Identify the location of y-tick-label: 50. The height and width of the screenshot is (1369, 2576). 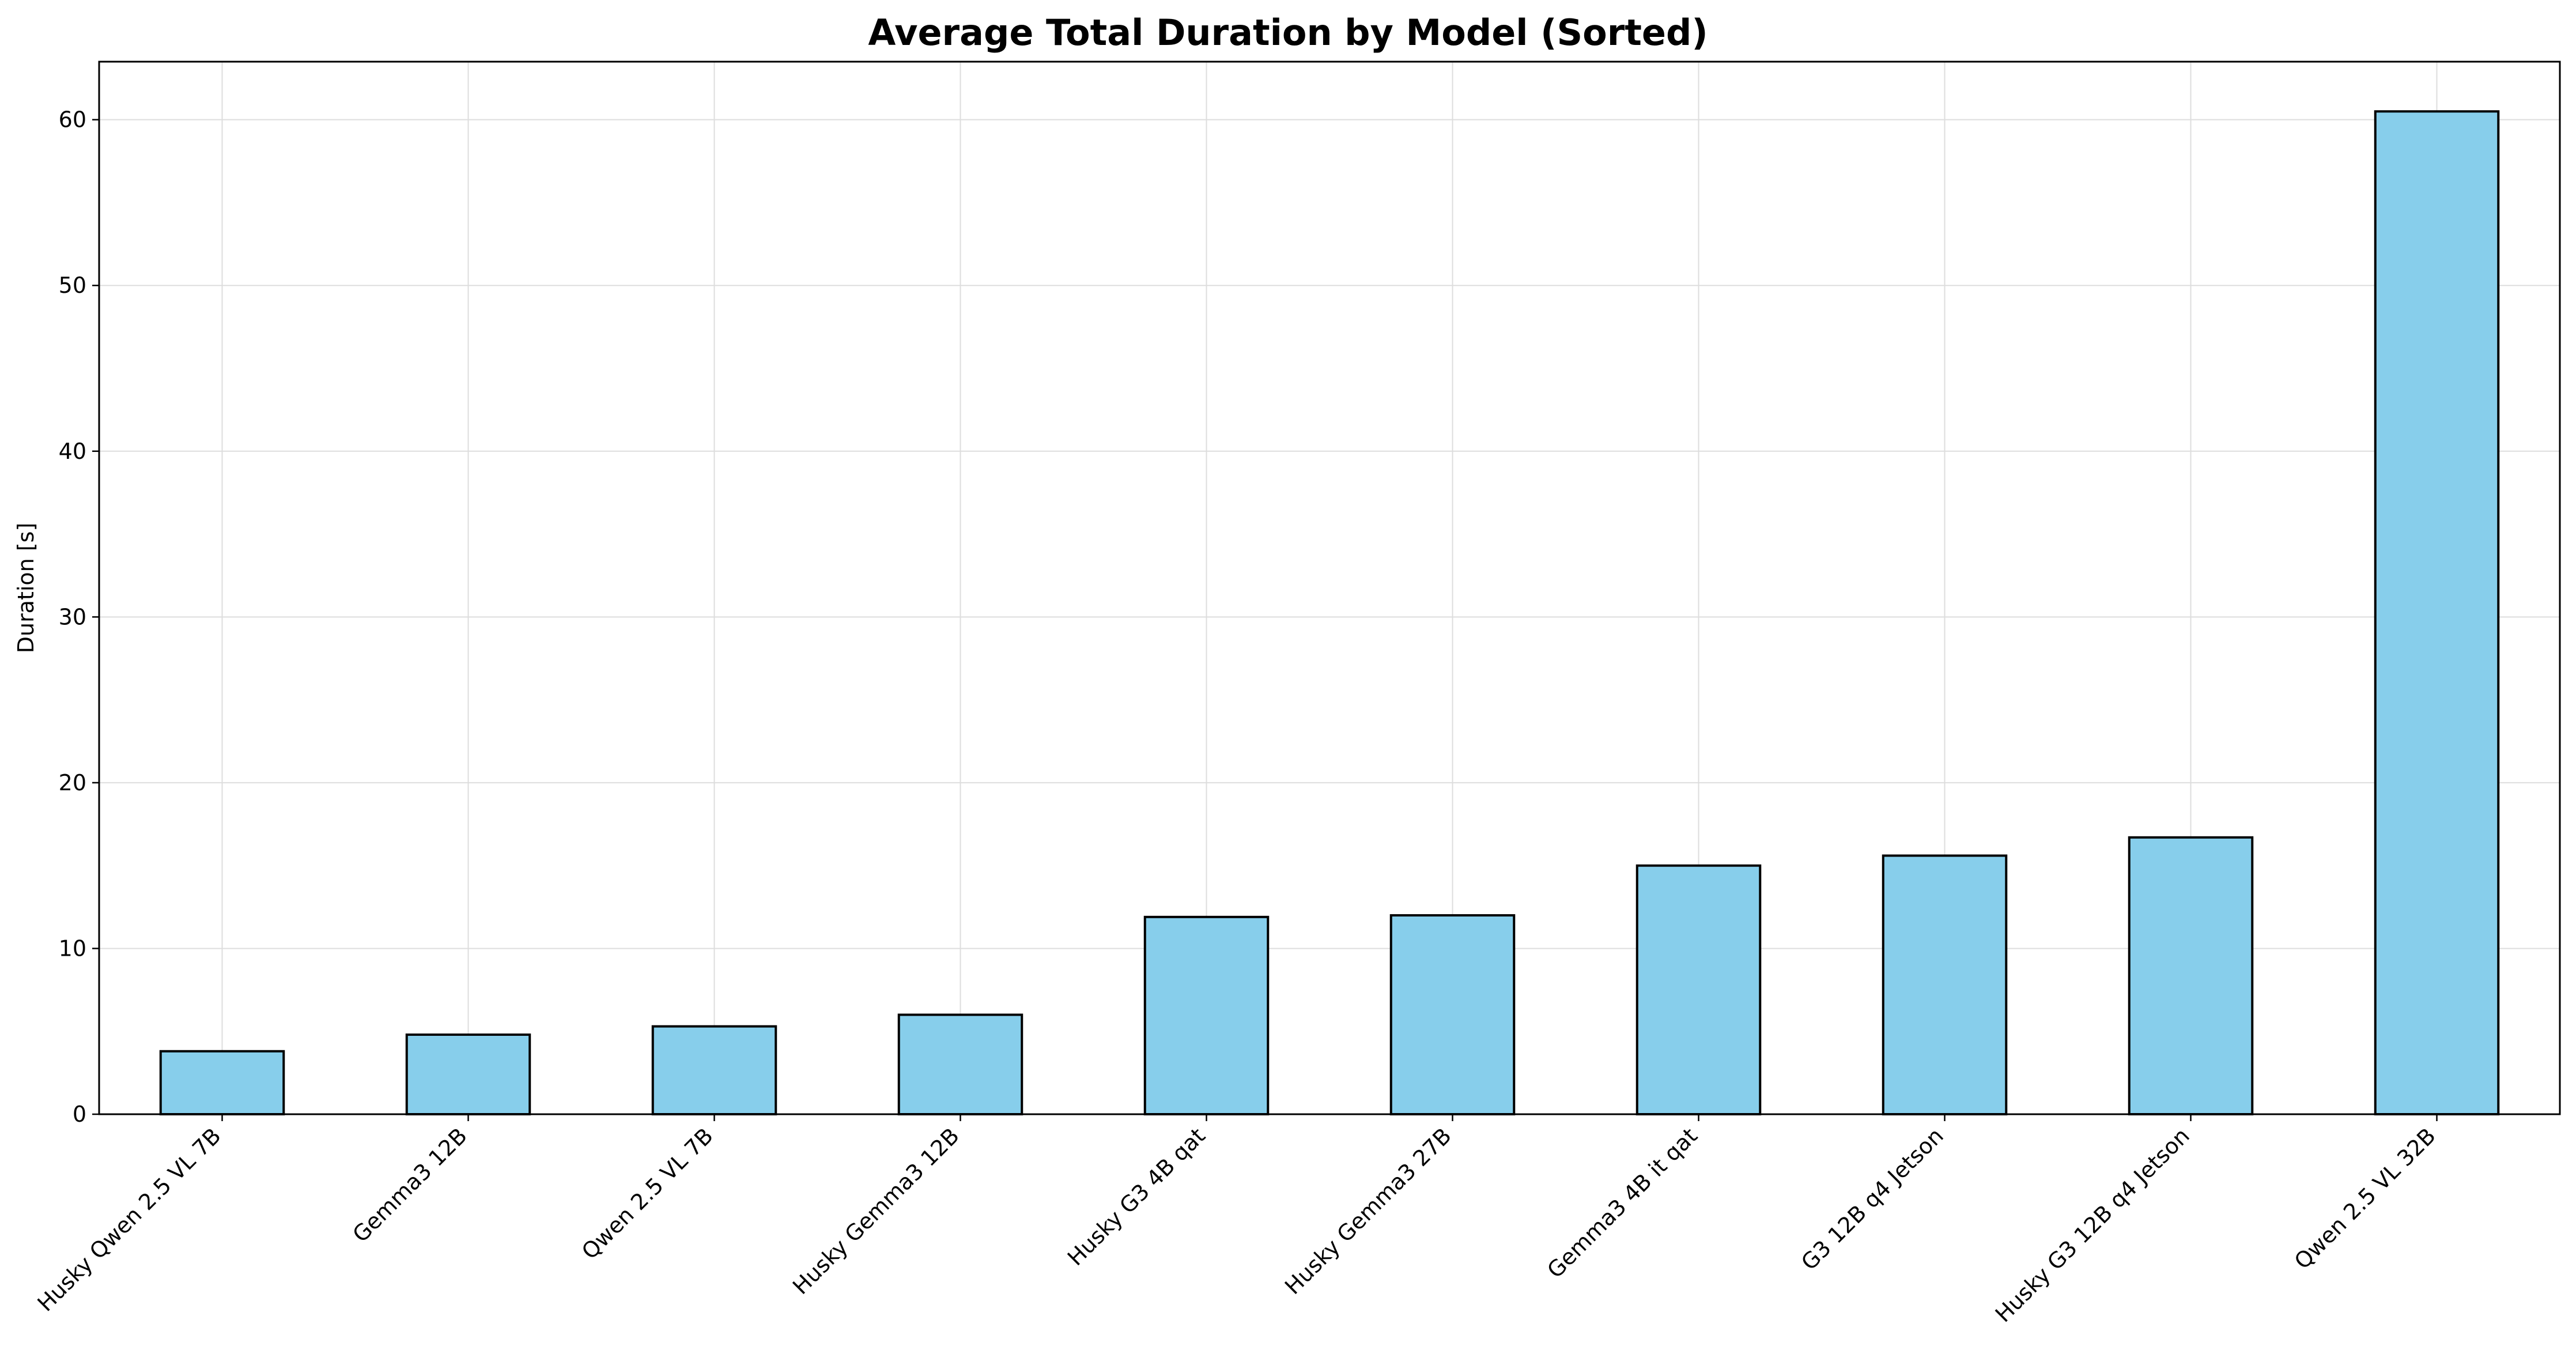
(72, 285).